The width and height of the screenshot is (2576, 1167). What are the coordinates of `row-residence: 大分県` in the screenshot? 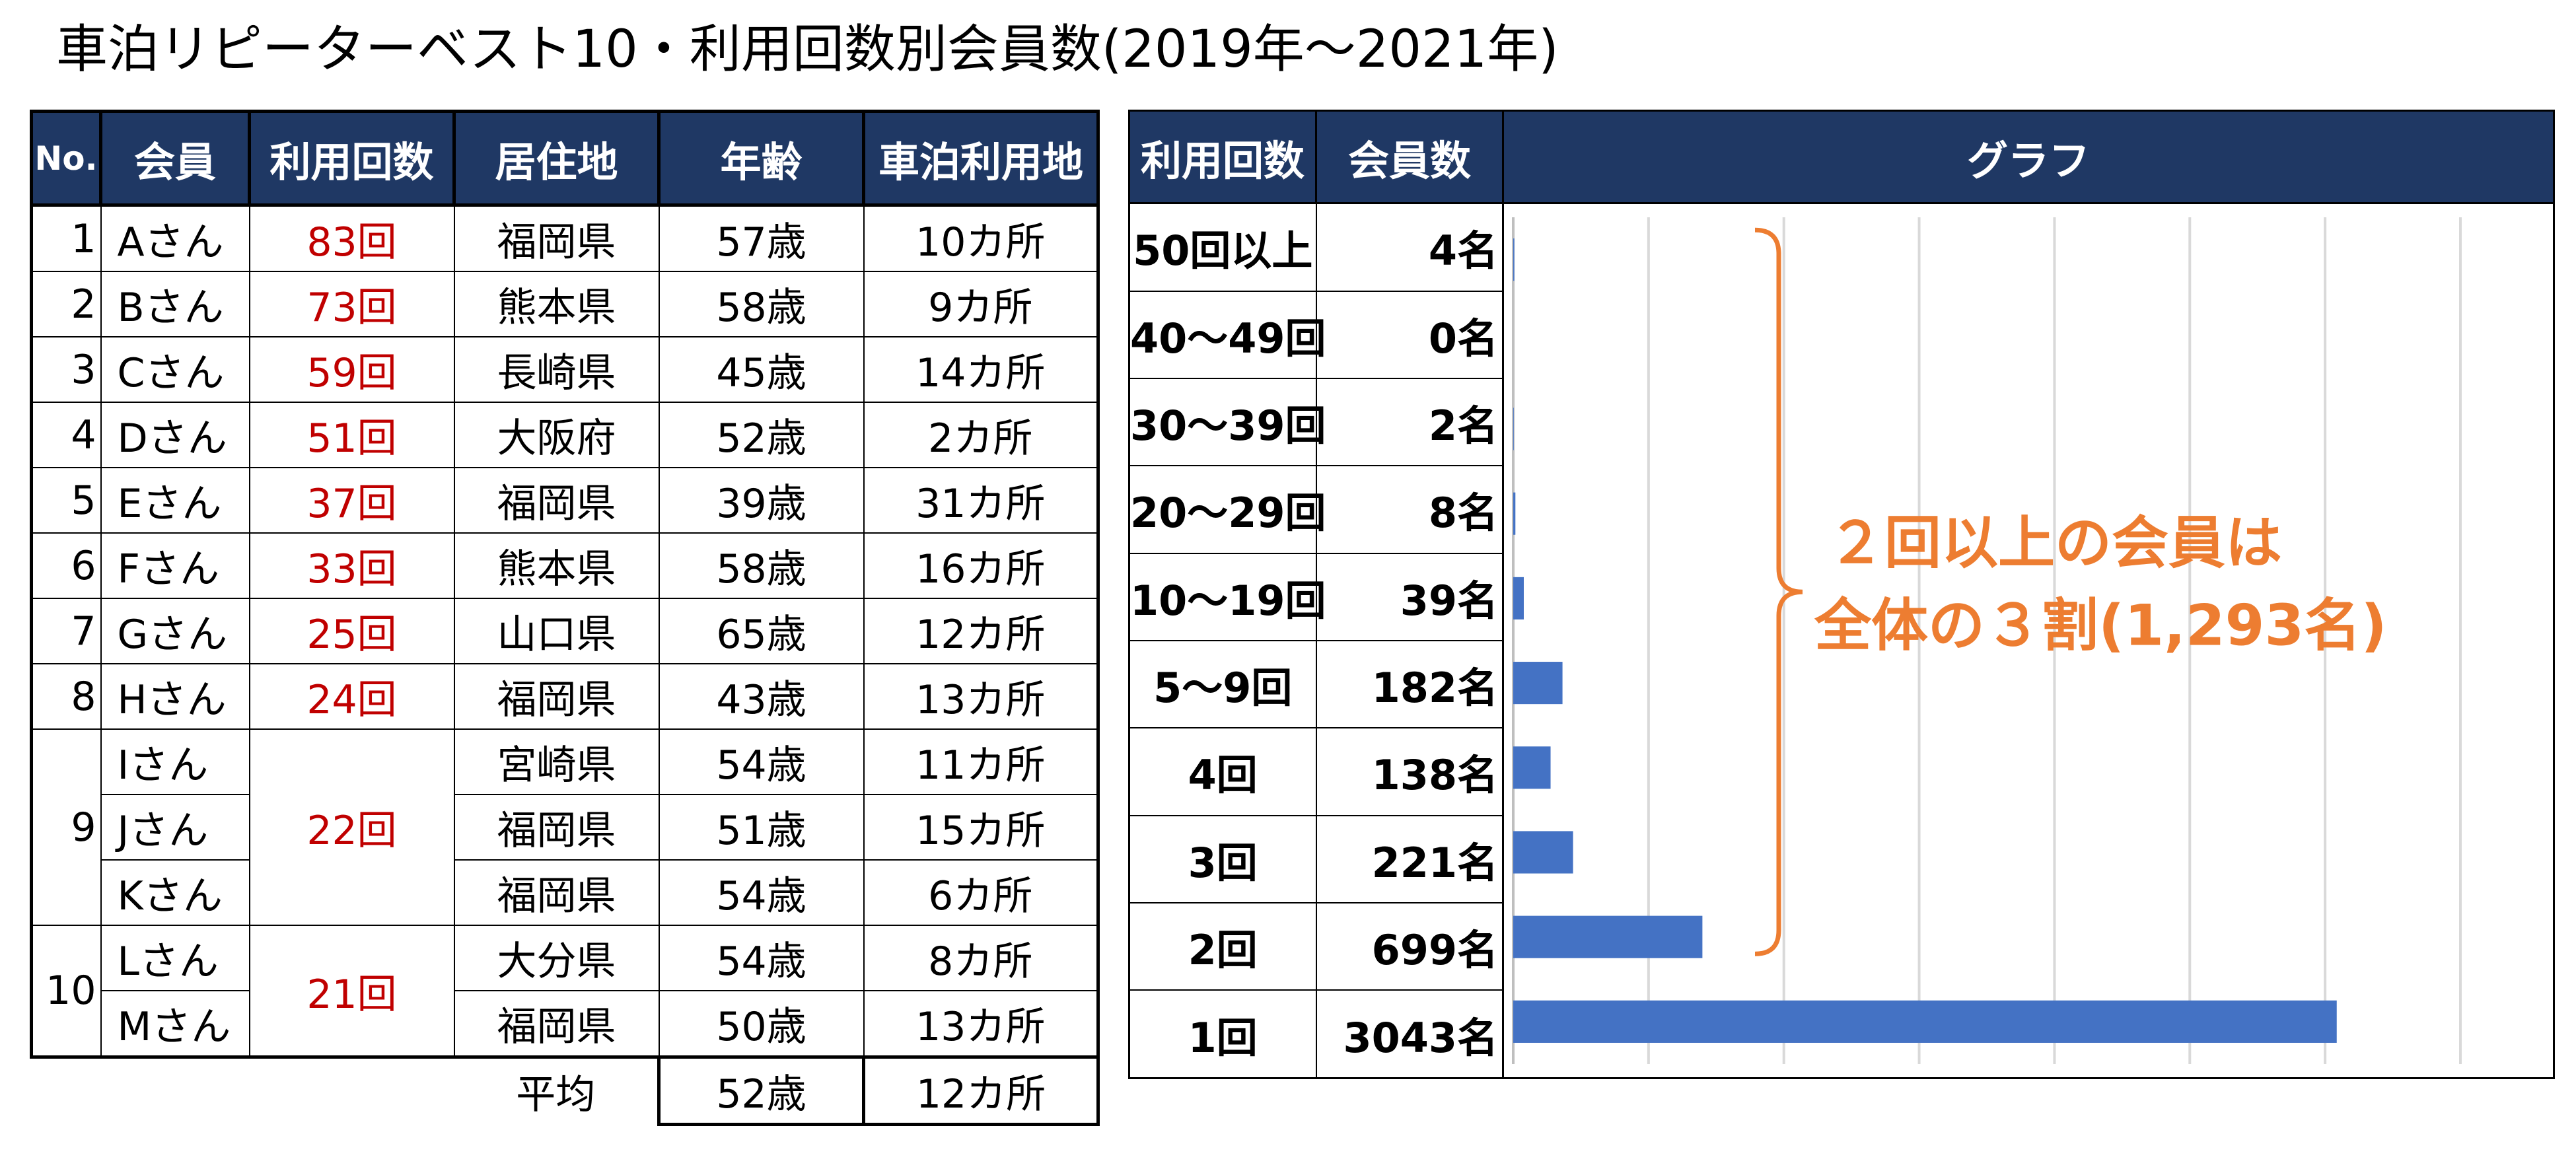 It's located at (556, 958).